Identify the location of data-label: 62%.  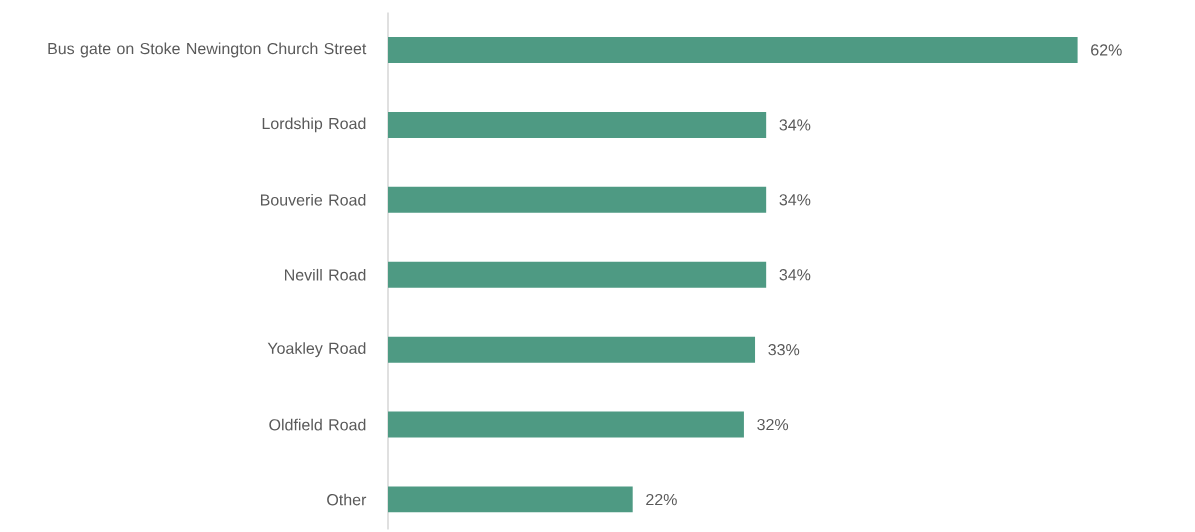
(1106, 50).